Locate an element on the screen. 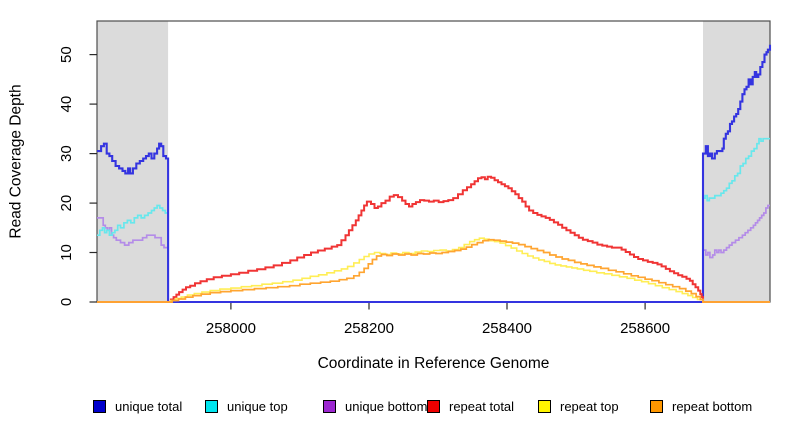 The height and width of the screenshot is (432, 792). y-tick-label: 50 is located at coordinates (66, 54).